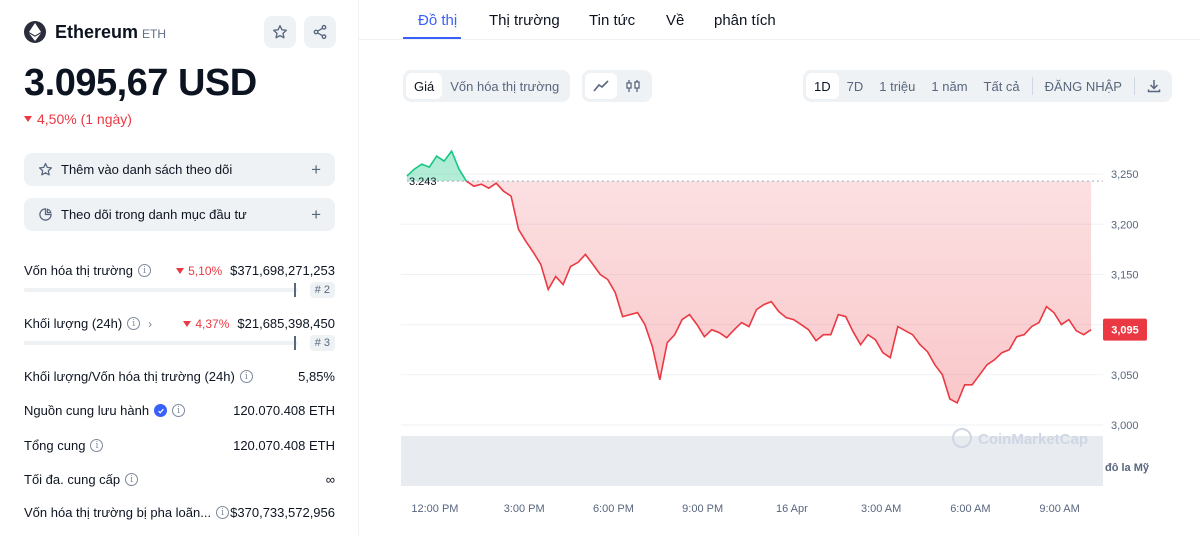 The width and height of the screenshot is (1200, 535). I want to click on line-chart-icon, so click(601, 86).